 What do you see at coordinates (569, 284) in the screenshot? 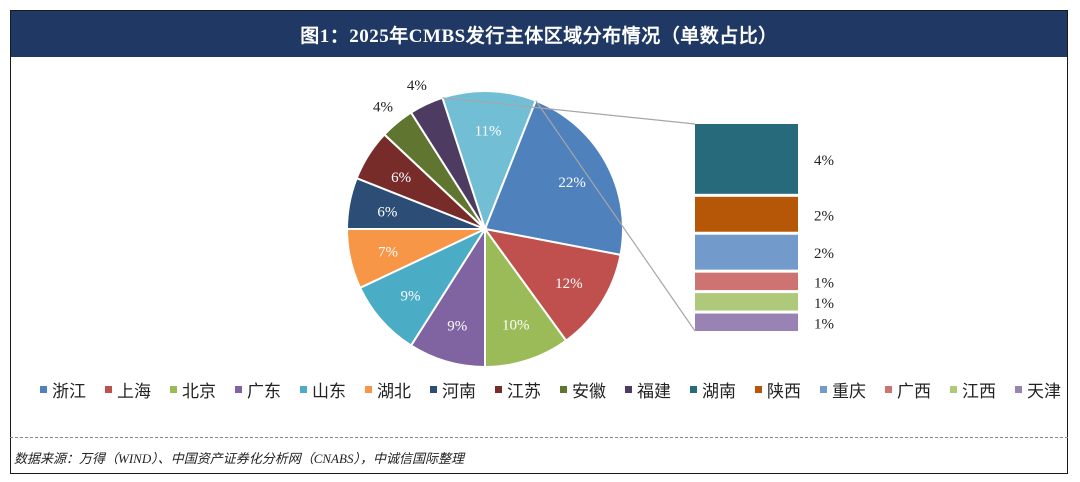
I see `pie-label-2: 12%` at bounding box center [569, 284].